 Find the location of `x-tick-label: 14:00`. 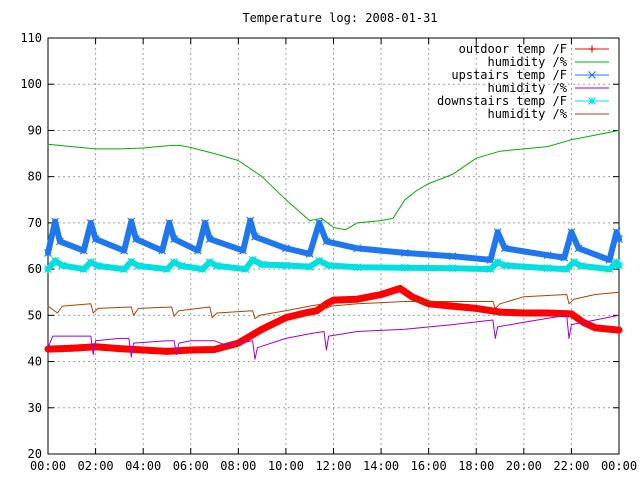

x-tick-label: 14:00 is located at coordinates (381, 466).